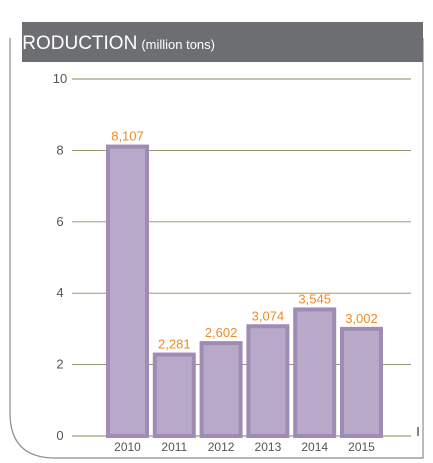  I want to click on x-tick-label: 2015, so click(361, 447).